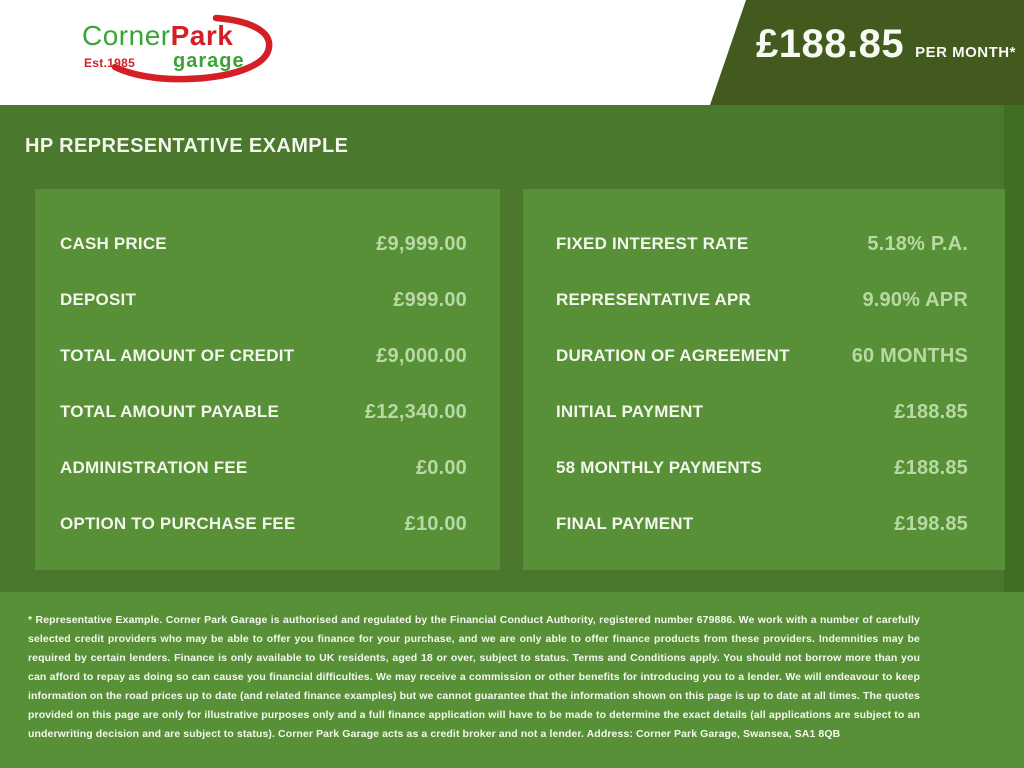  Describe the element at coordinates (625, 523) in the screenshot. I see `finance-label: FINAL PAYMENT` at that location.